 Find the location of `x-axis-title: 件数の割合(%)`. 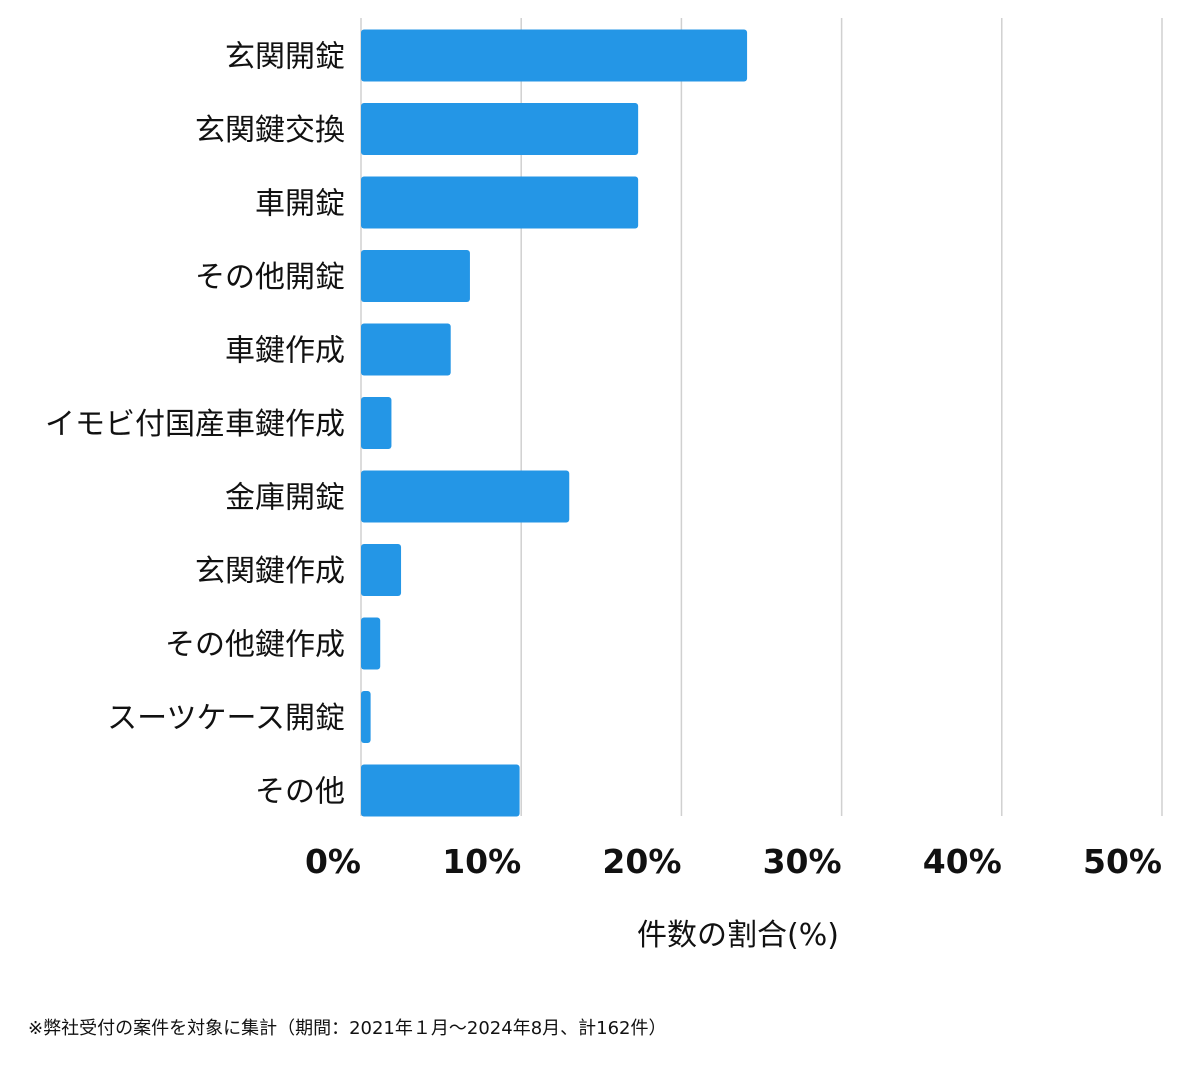

x-axis-title: 件数の割合(%) is located at coordinates (738, 935).